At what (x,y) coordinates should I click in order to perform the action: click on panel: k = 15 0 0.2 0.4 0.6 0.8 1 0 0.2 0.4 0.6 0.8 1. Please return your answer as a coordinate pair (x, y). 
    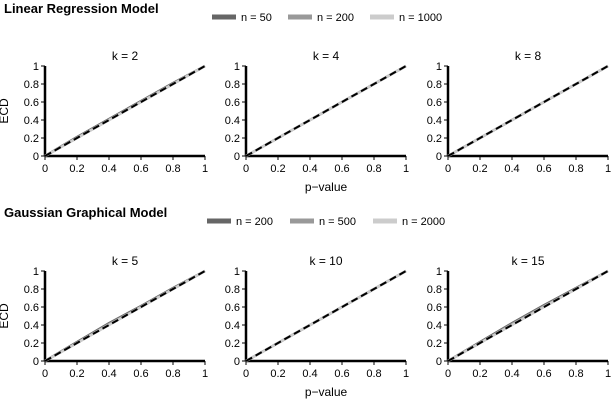
    Looking at the image, I should click on (519, 317).